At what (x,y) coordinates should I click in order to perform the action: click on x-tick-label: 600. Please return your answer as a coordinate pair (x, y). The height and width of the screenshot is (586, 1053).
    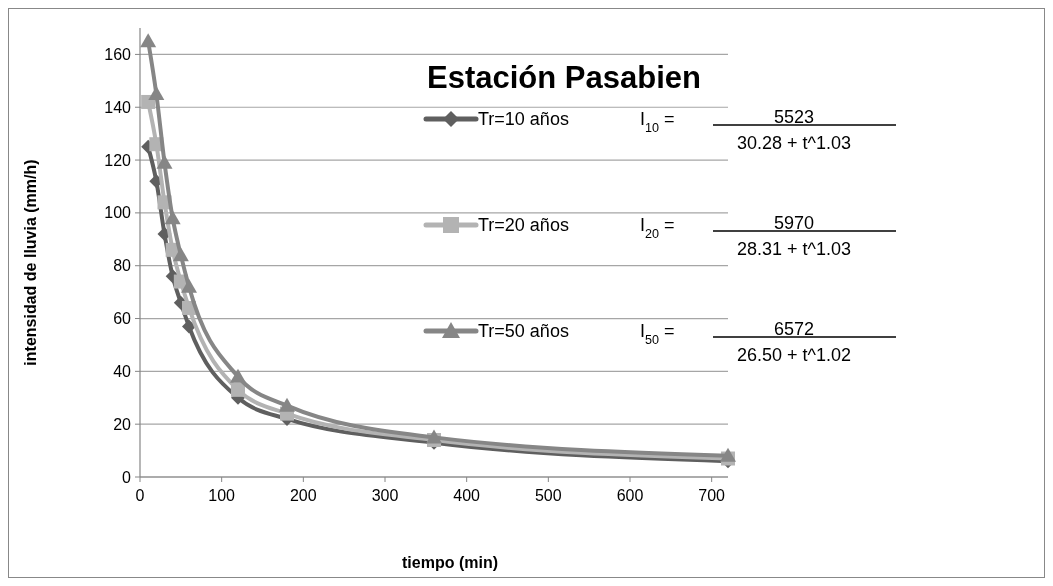
    Looking at the image, I should click on (630, 495).